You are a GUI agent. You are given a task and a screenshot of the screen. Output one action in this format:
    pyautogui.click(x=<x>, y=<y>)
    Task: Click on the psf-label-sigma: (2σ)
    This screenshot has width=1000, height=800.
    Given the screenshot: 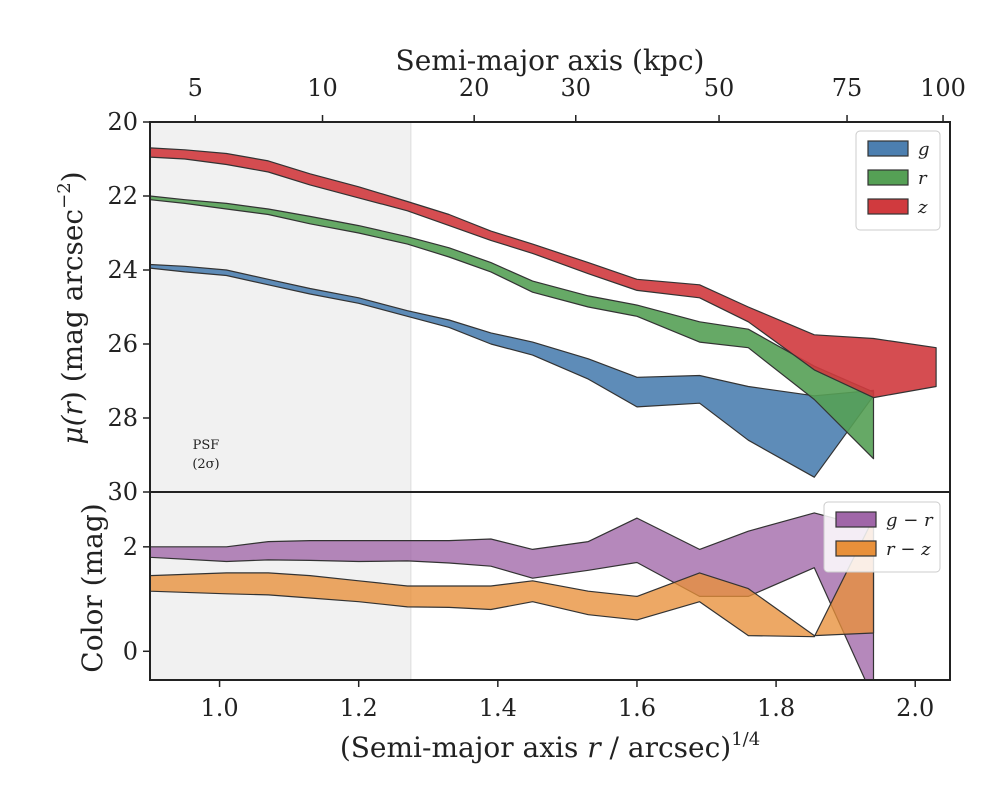 What is the action you would take?
    pyautogui.click(x=205, y=464)
    